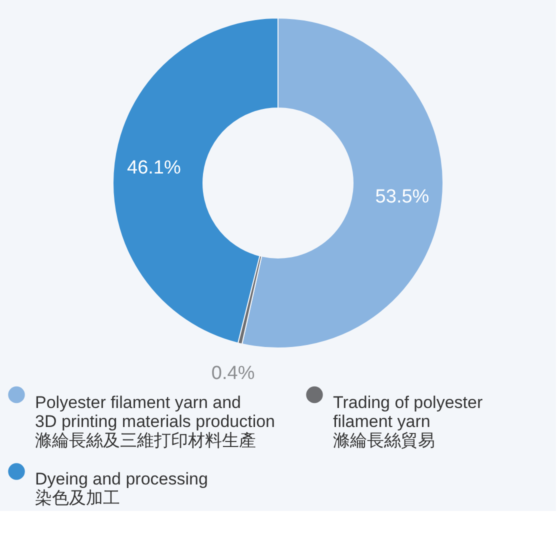 This screenshot has width=558, height=546. What do you see at coordinates (154, 168) in the screenshot?
I see `data-label: 46.1%` at bounding box center [154, 168].